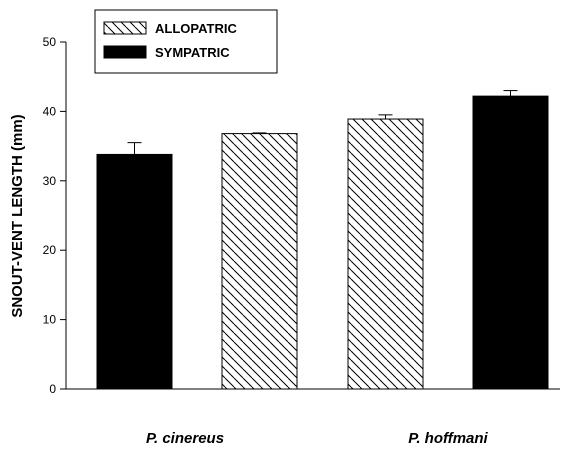  What do you see at coordinates (317, 438) in the screenshot?
I see `x-axis-group-labels: P. cinereus P. hoffmani` at bounding box center [317, 438].